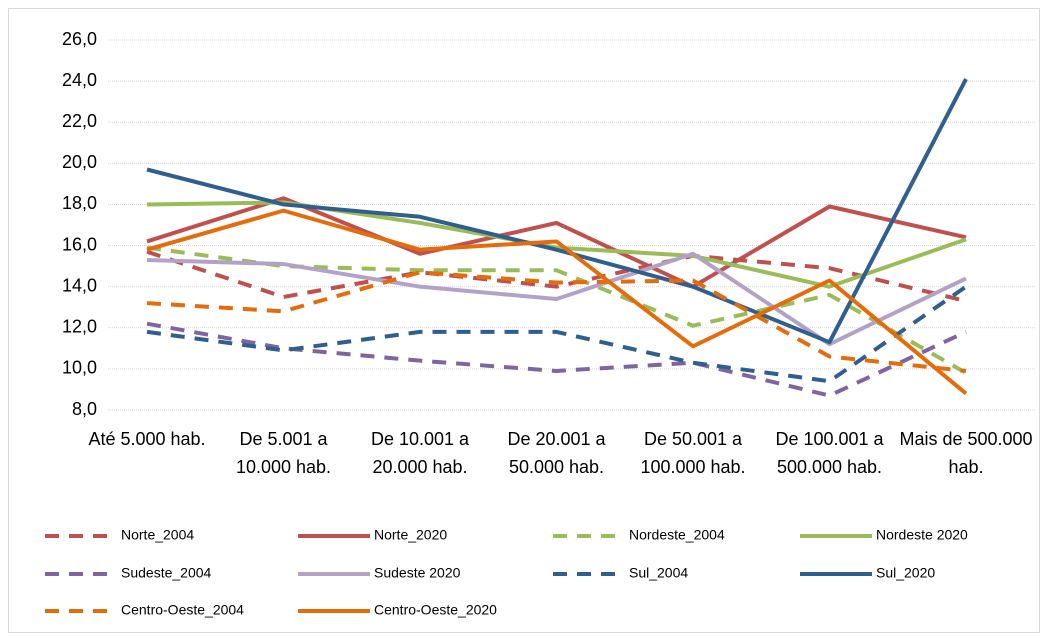 The width and height of the screenshot is (1048, 637). I want to click on x-tick-label: De 50.001 a 100.000 hab., so click(693, 453).